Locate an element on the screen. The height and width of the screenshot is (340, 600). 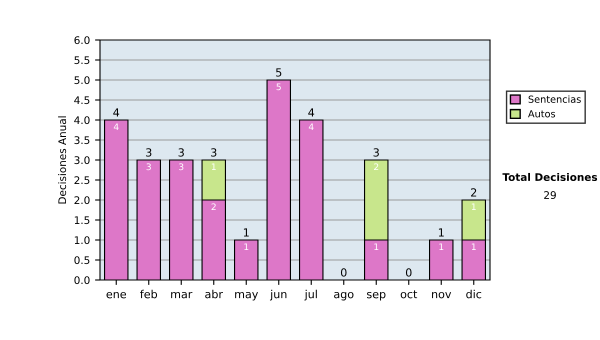
x-tick-label: oct is located at coordinates (409, 294).